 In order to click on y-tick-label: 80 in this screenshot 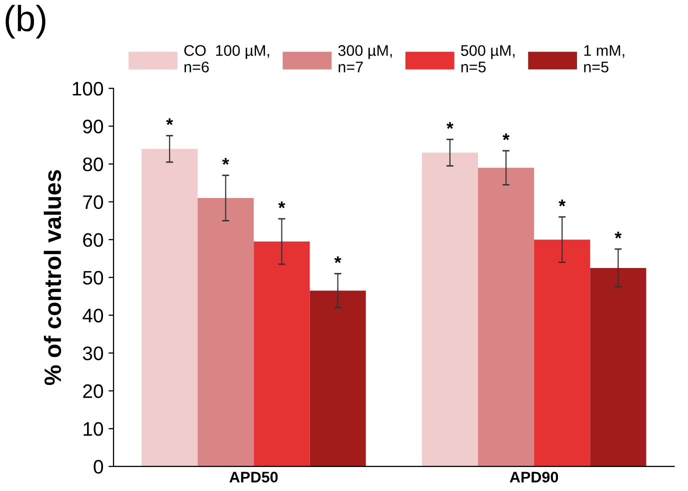, I will do `click(93, 164)`.